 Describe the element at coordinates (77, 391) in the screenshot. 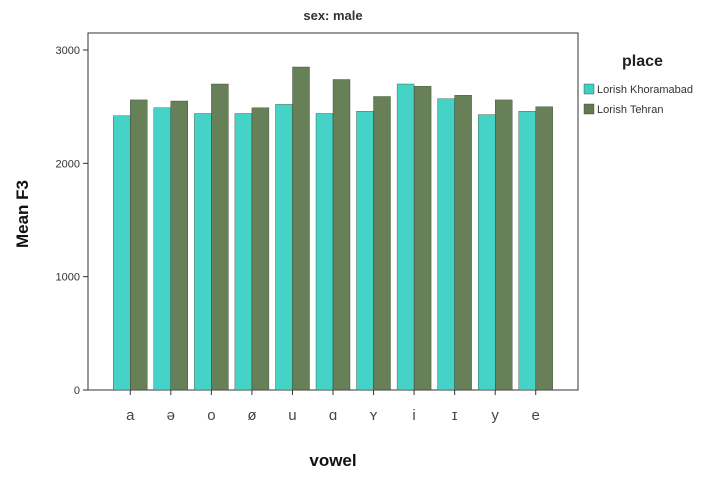

I see `y-tick-label-0: 0` at that location.